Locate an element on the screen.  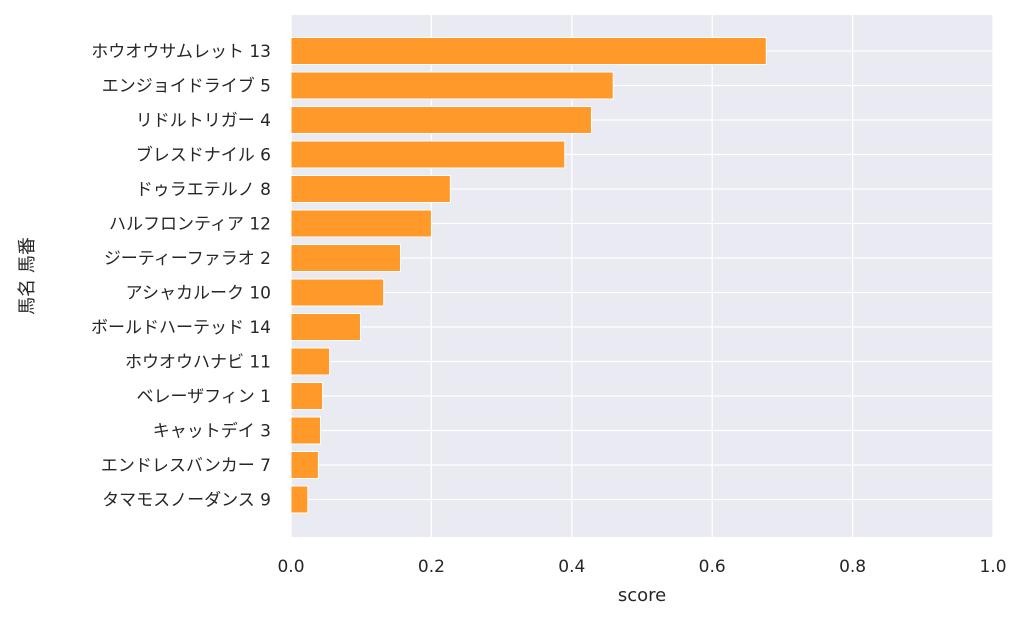
x-tick-label: 0.8 is located at coordinates (852, 567).